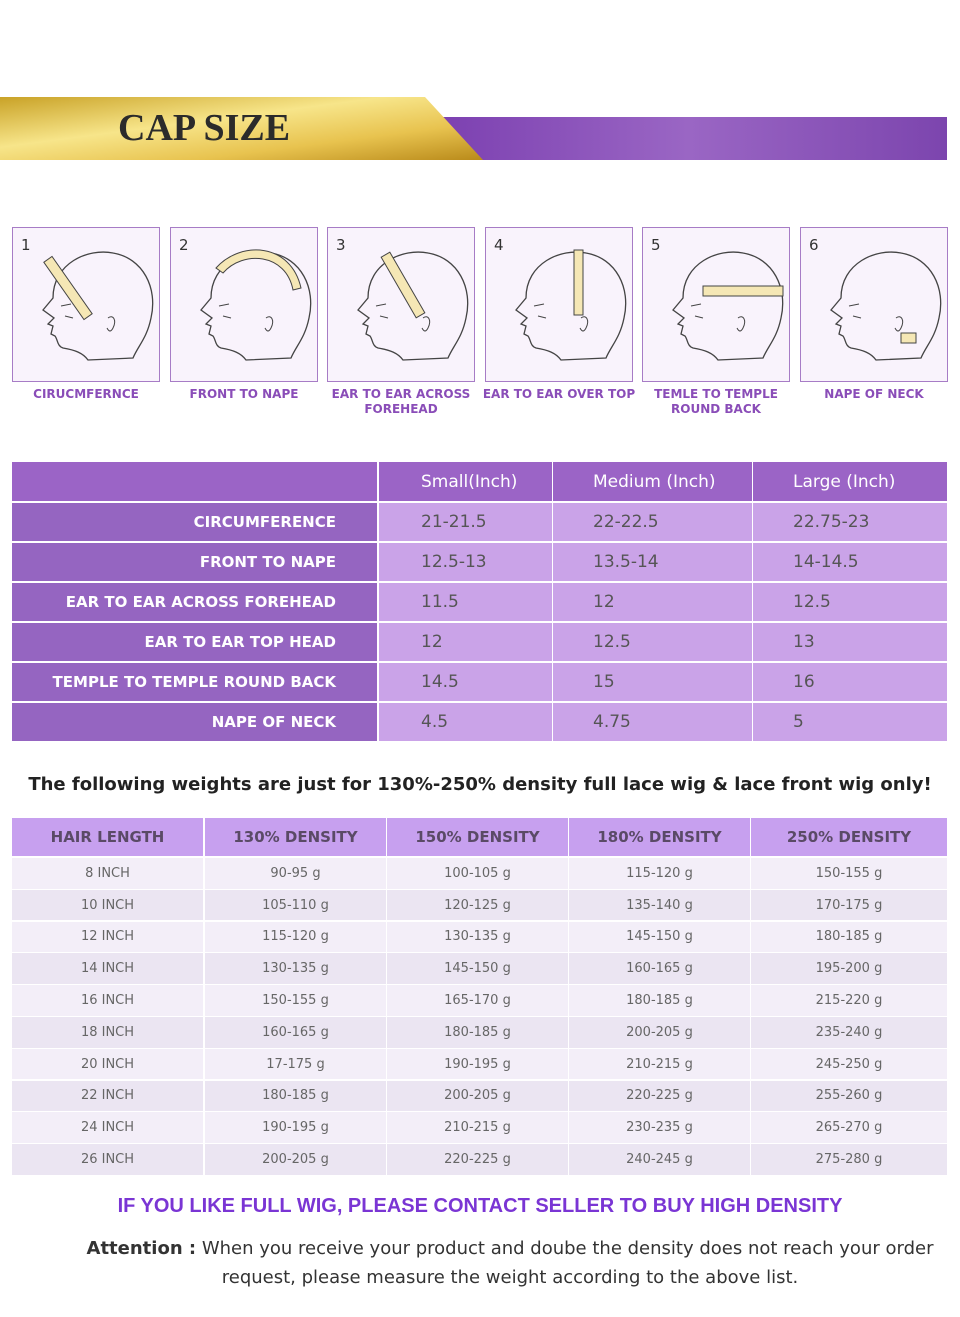  What do you see at coordinates (849, 968) in the screenshot?
I see `weight-cell: 195-200 g` at bounding box center [849, 968].